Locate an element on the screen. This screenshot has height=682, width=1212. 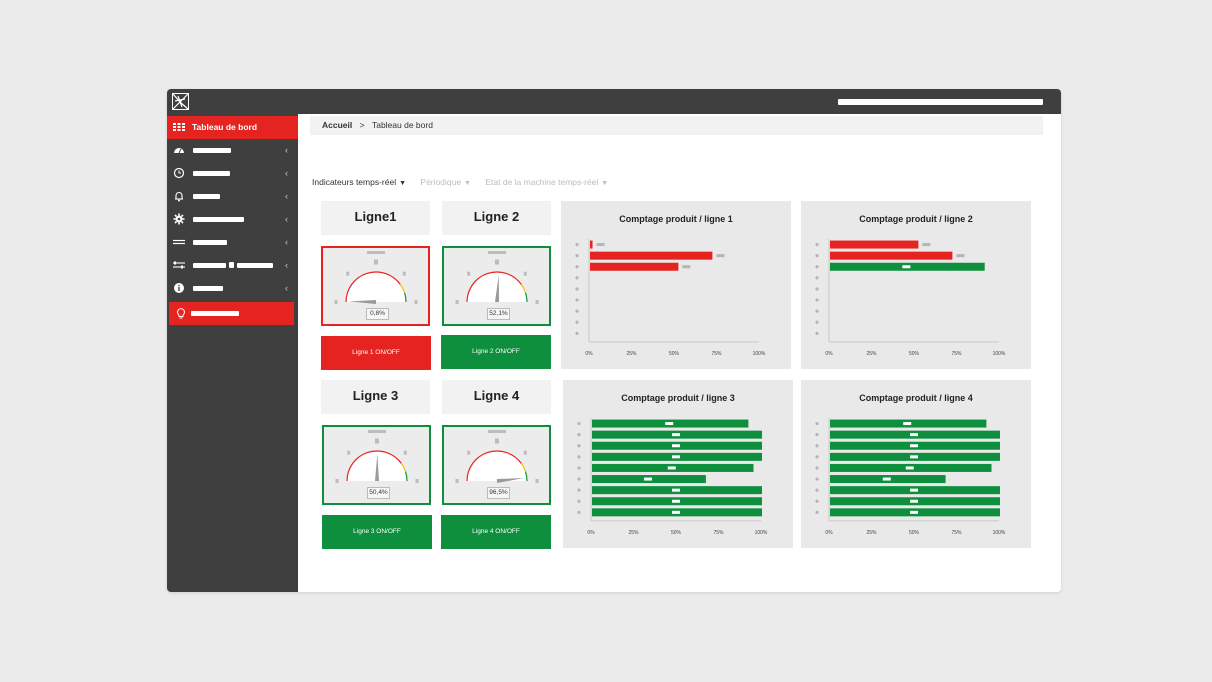
sidebar-item-alerts: ‹ is located at coordinates (232, 196).